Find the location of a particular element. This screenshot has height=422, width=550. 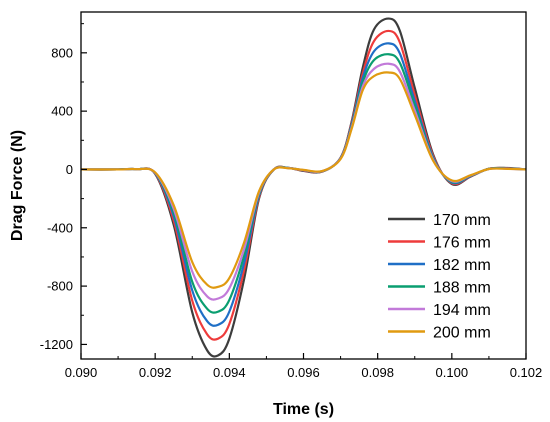

y-axis-title: Drag Force (N) is located at coordinates (17, 185).